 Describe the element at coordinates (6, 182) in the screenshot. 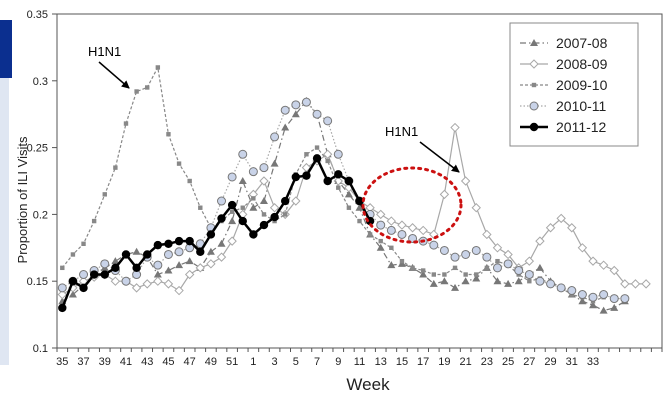

I see `left-edge-strip` at that location.